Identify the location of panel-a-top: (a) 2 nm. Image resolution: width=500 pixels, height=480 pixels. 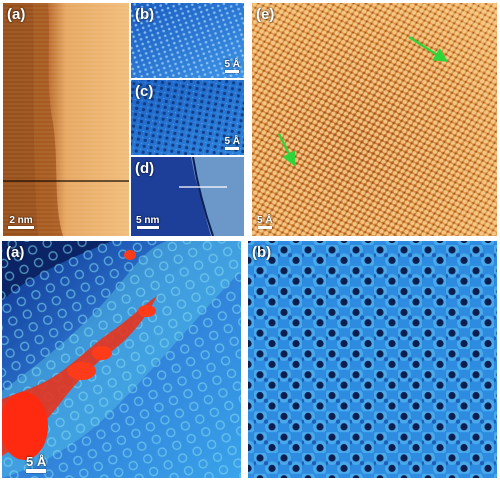
(66, 119).